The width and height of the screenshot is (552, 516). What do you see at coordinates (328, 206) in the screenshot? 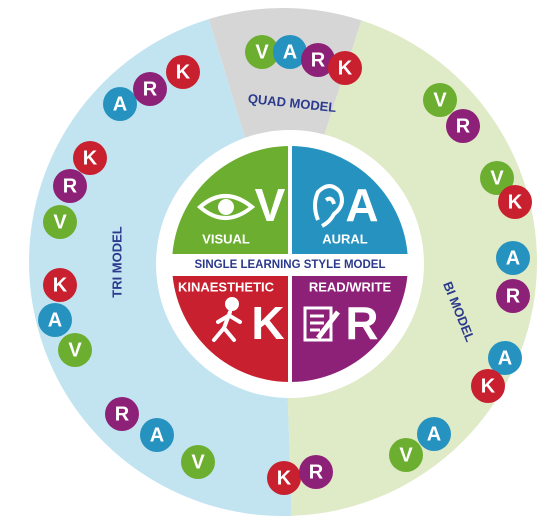
I see `ear-icon` at bounding box center [328, 206].